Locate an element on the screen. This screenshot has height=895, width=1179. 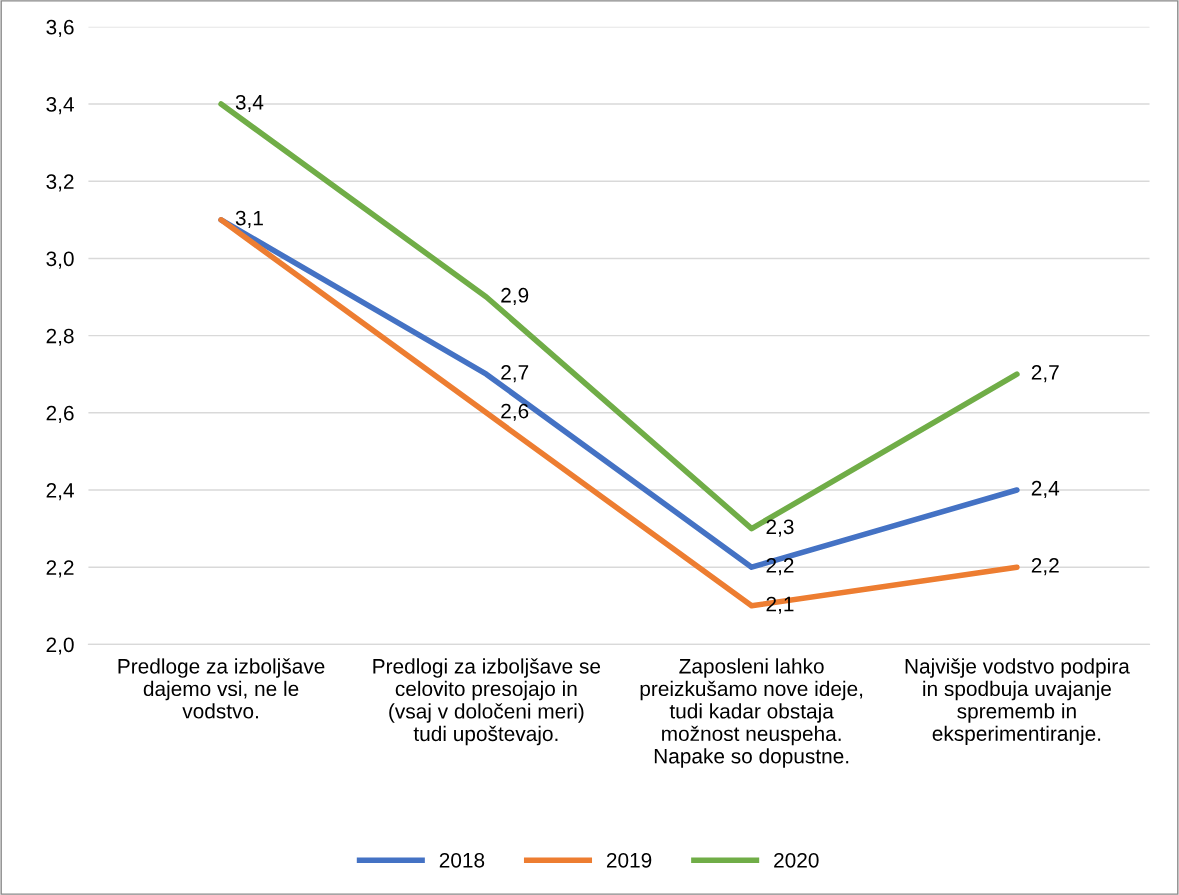
legend-label: 2019 is located at coordinates (629, 860).